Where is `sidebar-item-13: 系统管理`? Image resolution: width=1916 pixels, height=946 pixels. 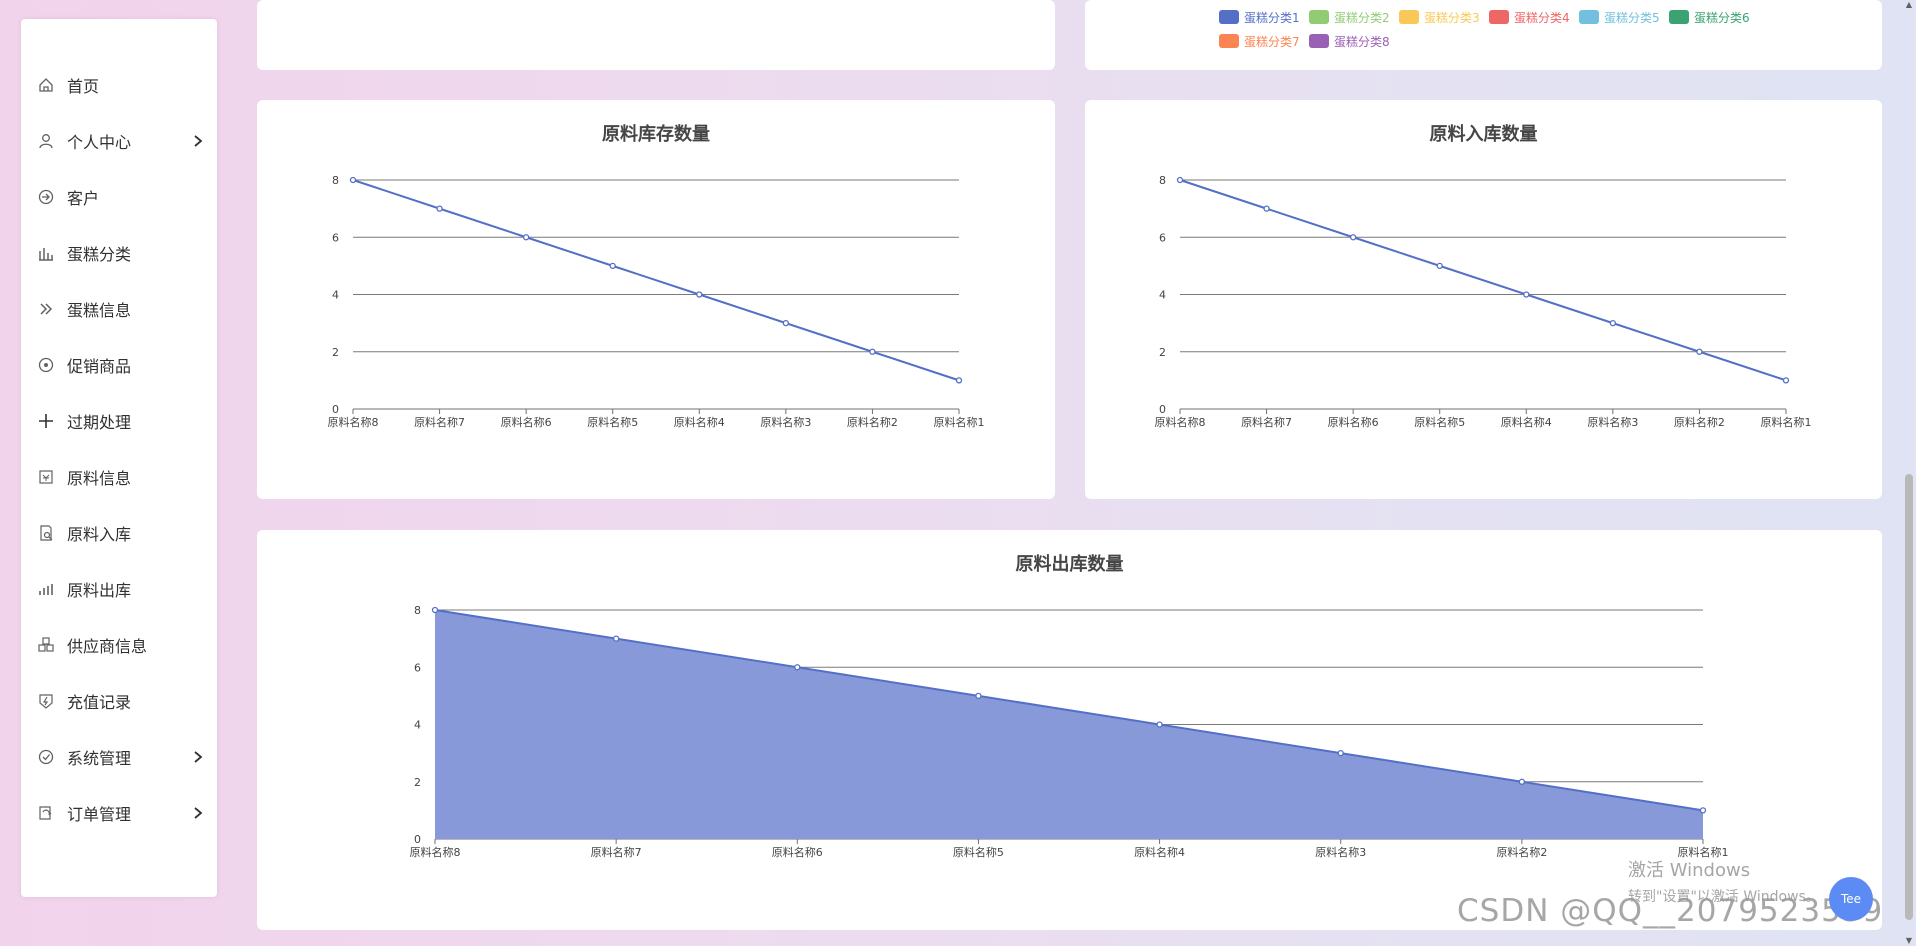
sidebar-item-13: 系统管理 is located at coordinates (119, 757).